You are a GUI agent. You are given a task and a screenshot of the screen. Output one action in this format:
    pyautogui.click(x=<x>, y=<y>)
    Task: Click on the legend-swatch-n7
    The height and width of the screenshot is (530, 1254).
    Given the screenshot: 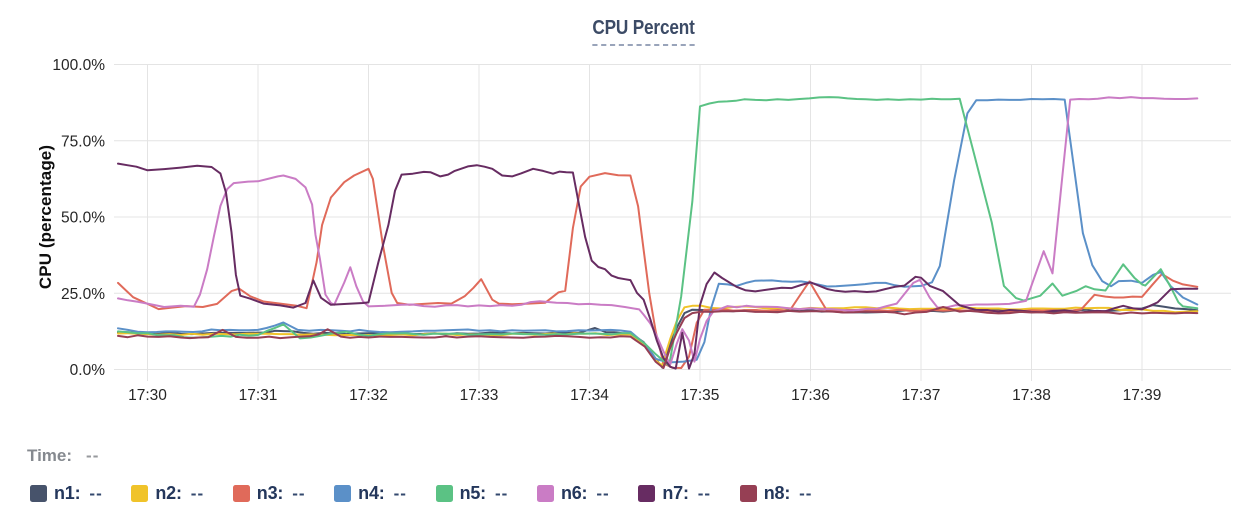 What is the action you would take?
    pyautogui.click(x=647, y=493)
    